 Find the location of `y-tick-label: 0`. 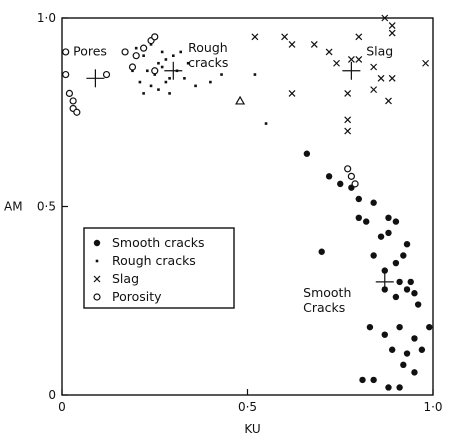

y-tick-label: 0 is located at coordinates (52, 395).